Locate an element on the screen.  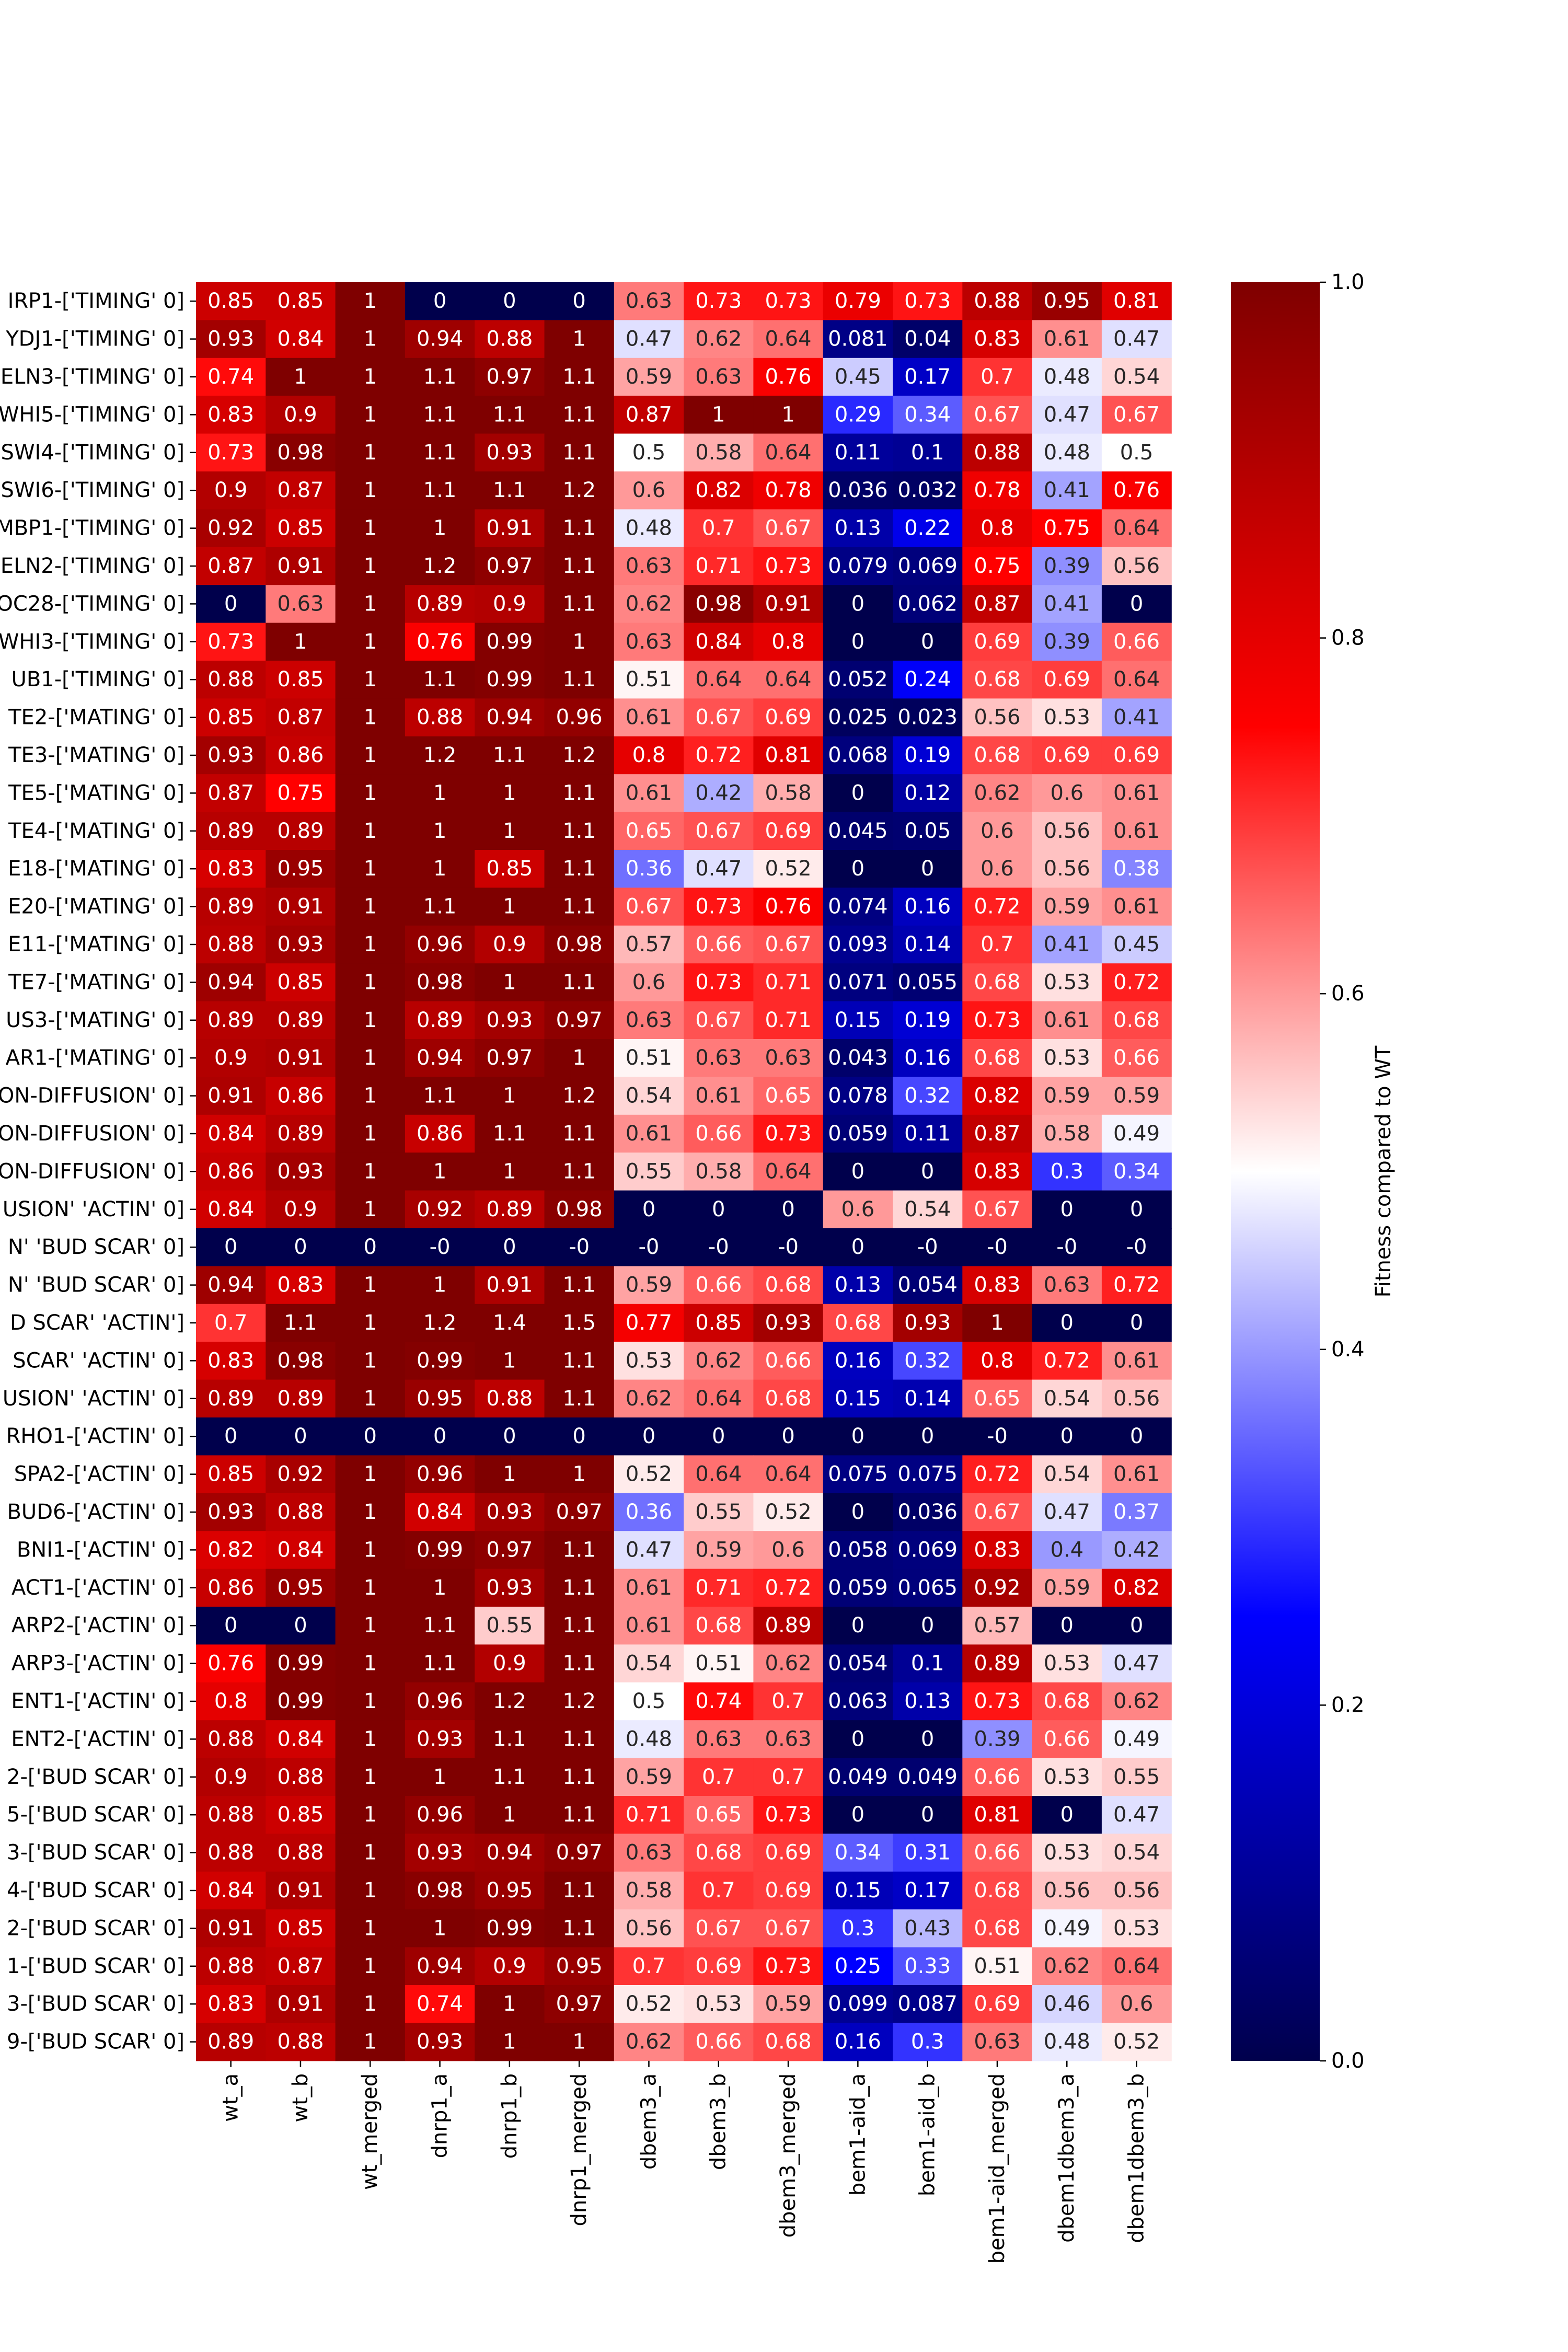
cell-value: 0.88 is located at coordinates (440, 718).